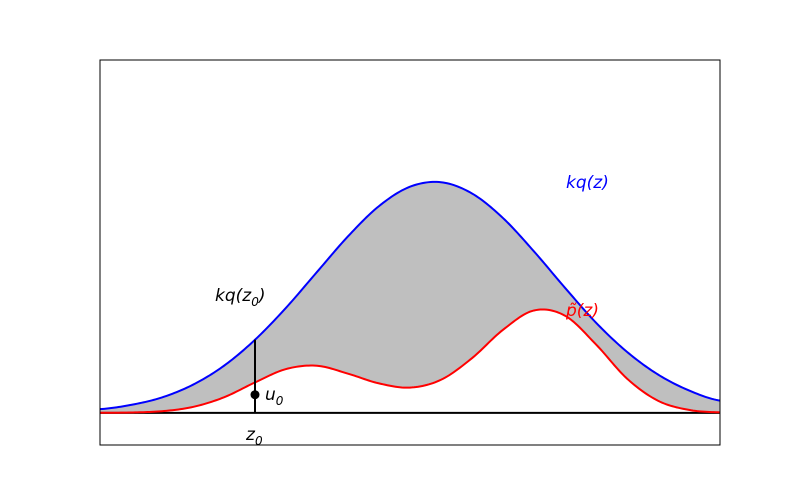 This screenshot has width=800, height=500. What do you see at coordinates (270, 395) in the screenshot?
I see `u0-label-base: u` at bounding box center [270, 395].